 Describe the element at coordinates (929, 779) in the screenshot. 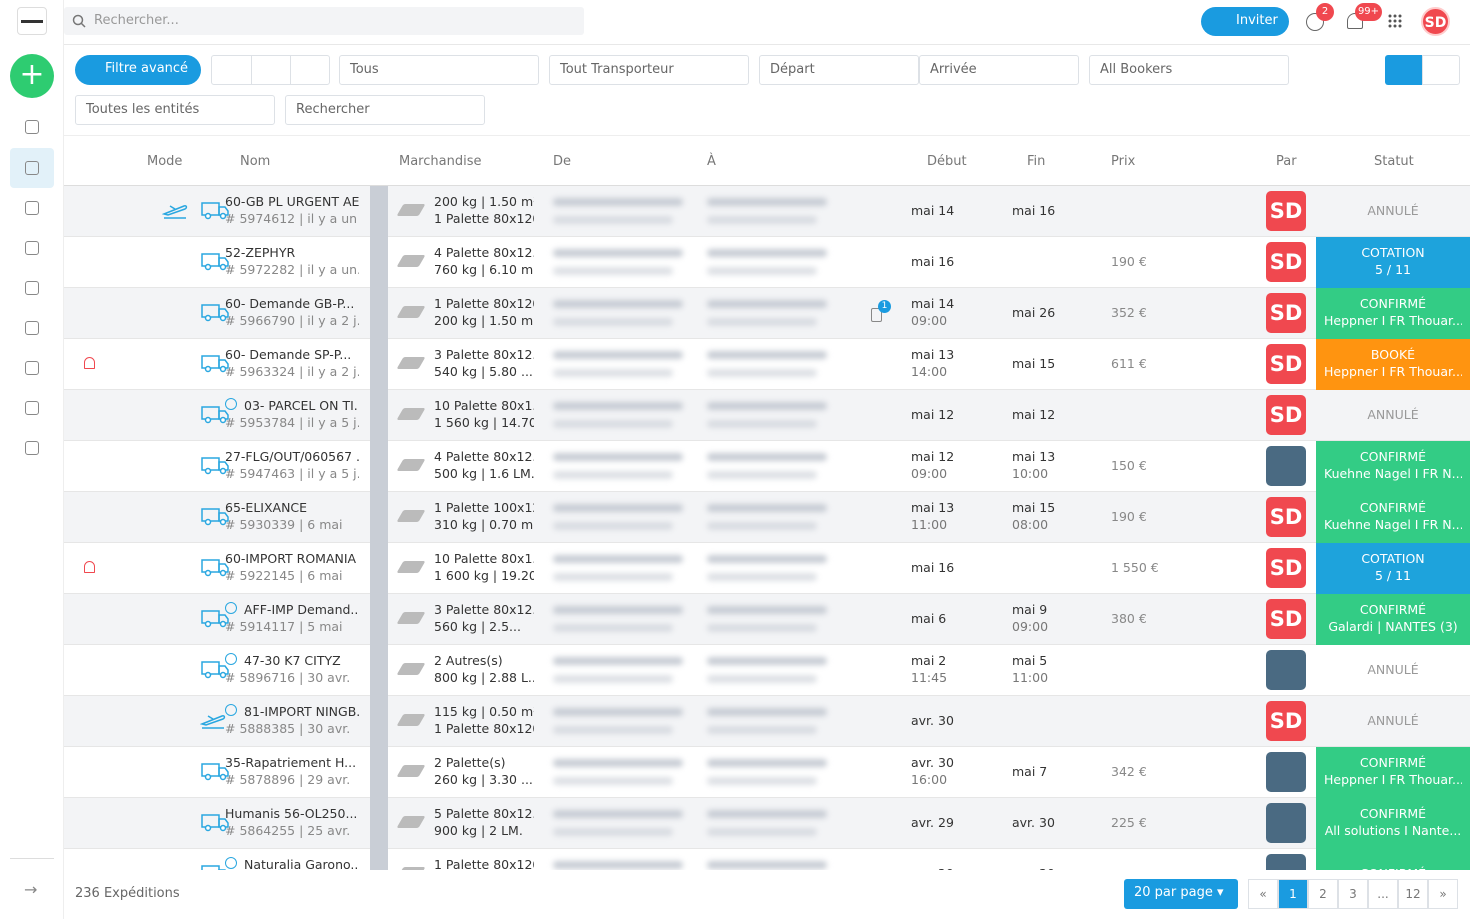

I see `start: 16:00` at that location.